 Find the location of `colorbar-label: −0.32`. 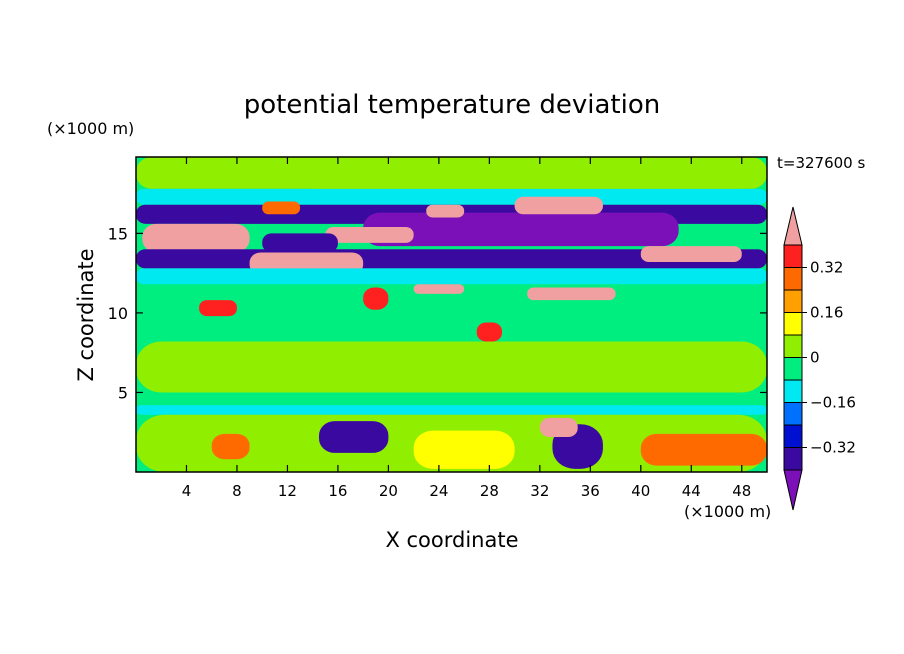

colorbar-label: −0.32 is located at coordinates (833, 448).